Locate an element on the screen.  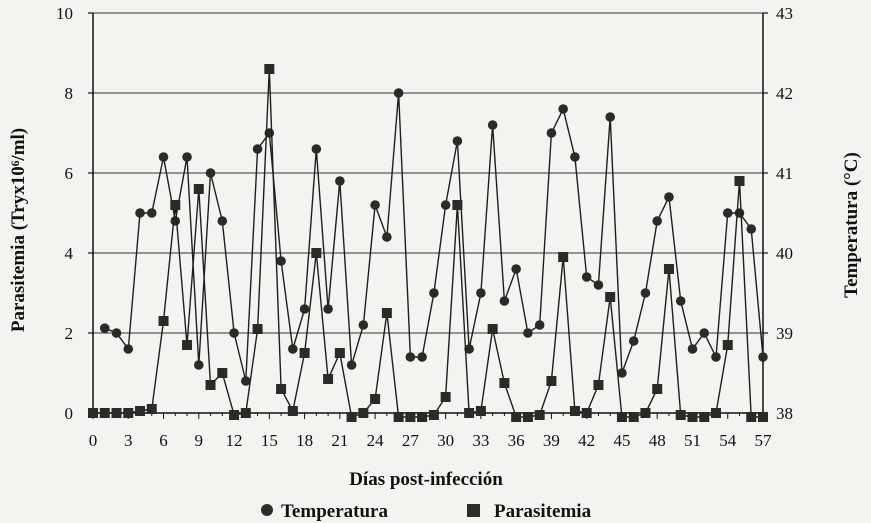
right-tick-label: 40 is located at coordinates (784, 253).